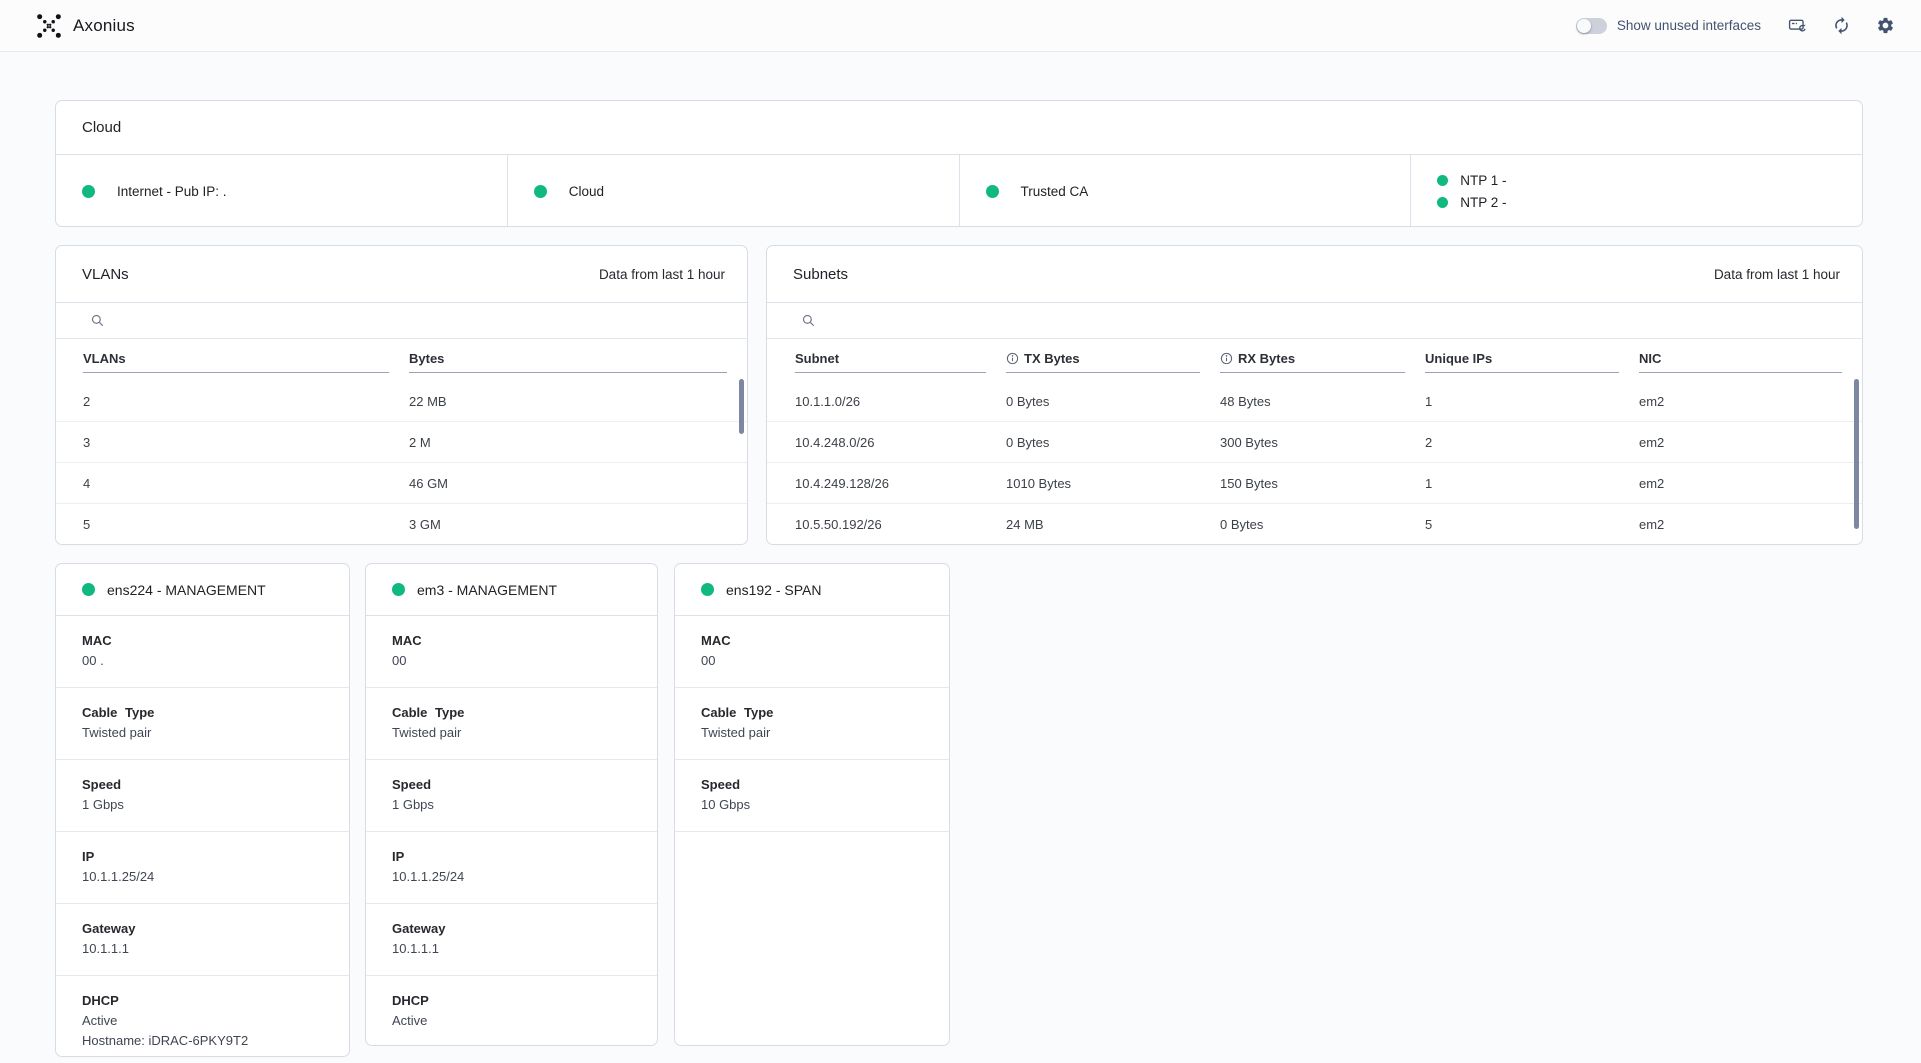 This screenshot has height=1063, width=1921. I want to click on brand: Axonius, so click(85, 26).